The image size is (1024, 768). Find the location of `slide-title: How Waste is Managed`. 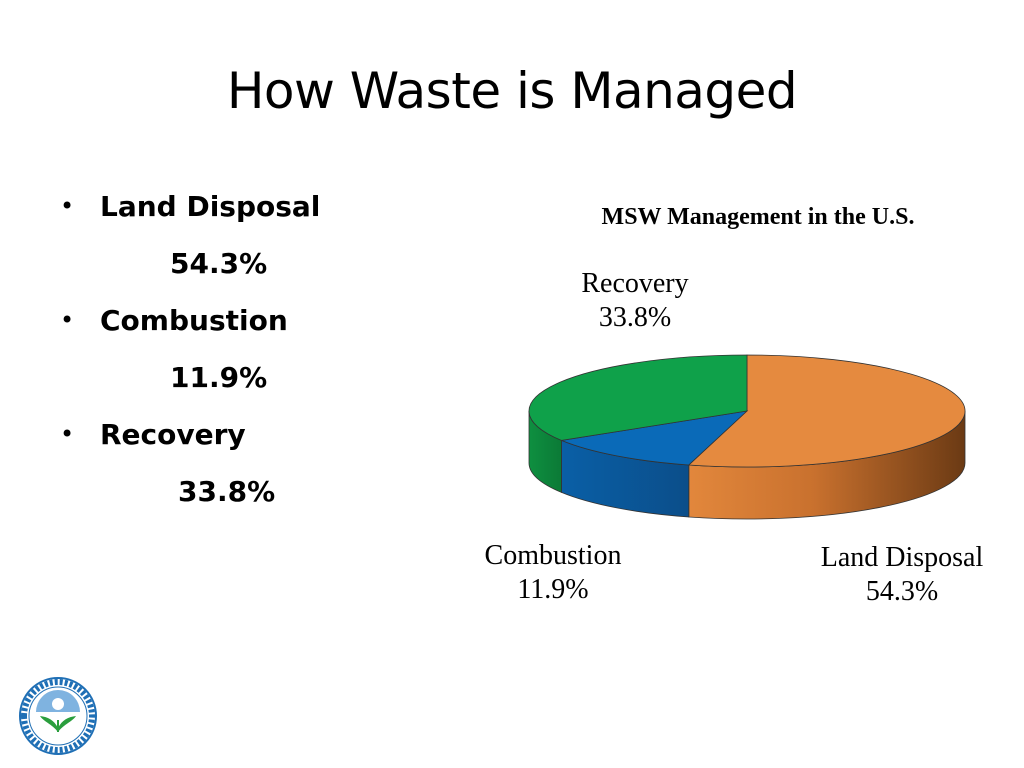

slide-title: How Waste is Managed is located at coordinates (512, 91).